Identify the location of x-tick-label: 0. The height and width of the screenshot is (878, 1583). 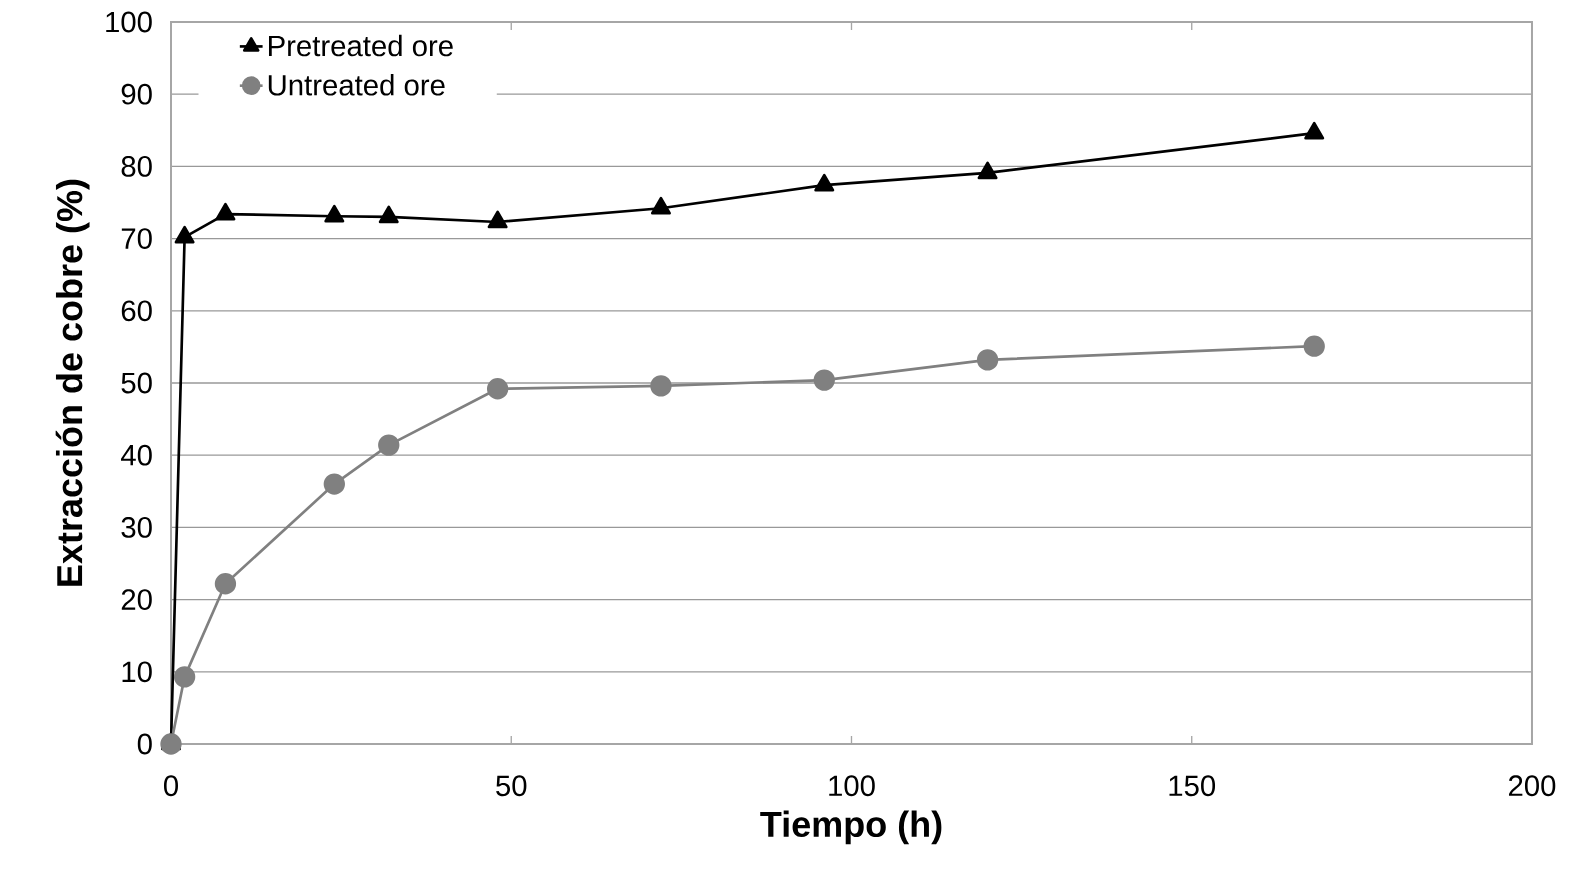
(171, 786).